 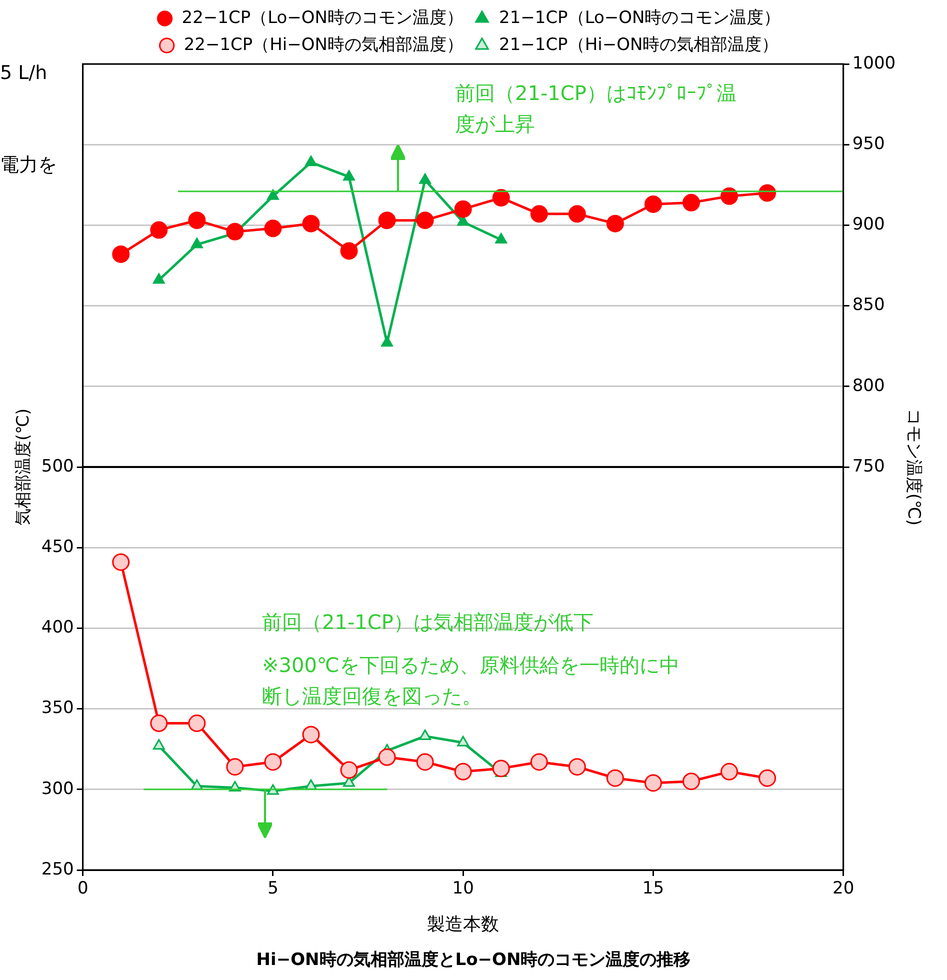 I want to click on y-tick-label: 250, so click(x=57, y=869).